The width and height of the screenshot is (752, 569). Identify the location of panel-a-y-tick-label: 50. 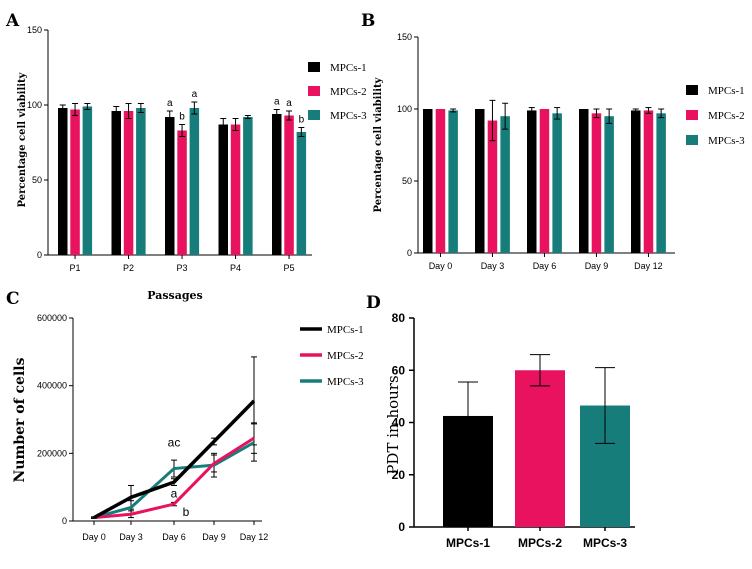
(37, 180).